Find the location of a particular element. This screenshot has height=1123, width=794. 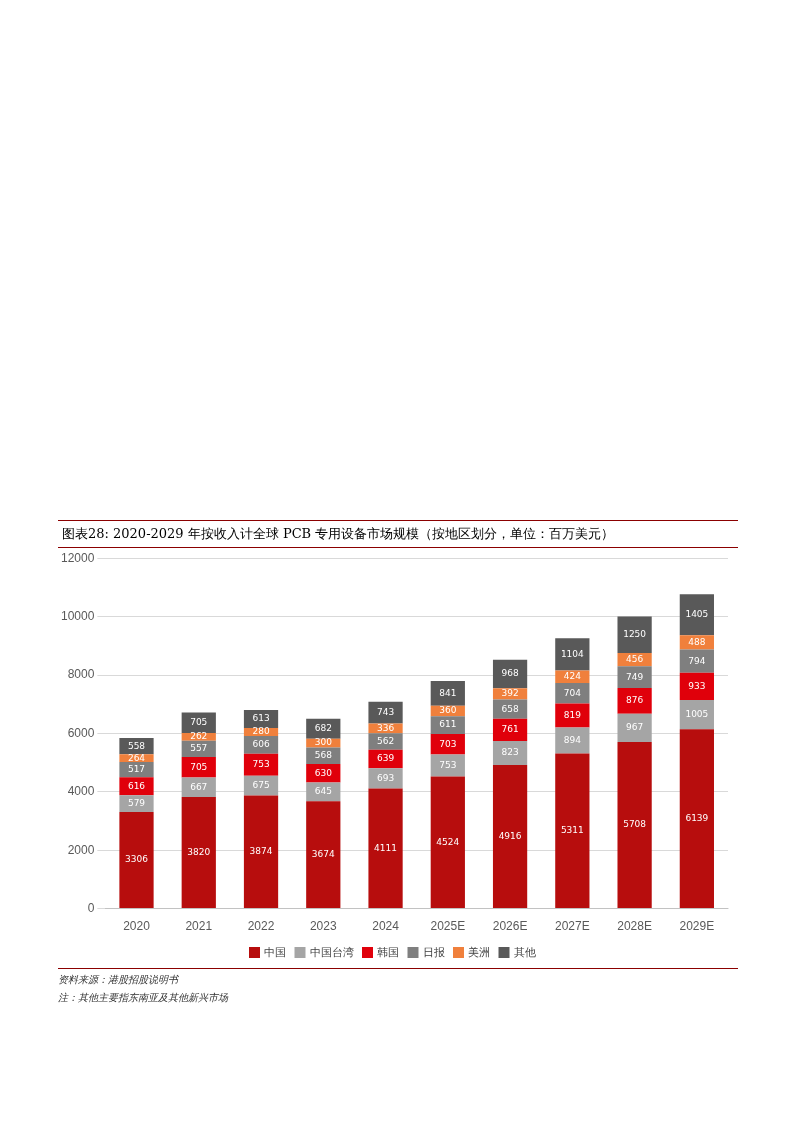

x-tick-label: 2023 is located at coordinates (323, 926).